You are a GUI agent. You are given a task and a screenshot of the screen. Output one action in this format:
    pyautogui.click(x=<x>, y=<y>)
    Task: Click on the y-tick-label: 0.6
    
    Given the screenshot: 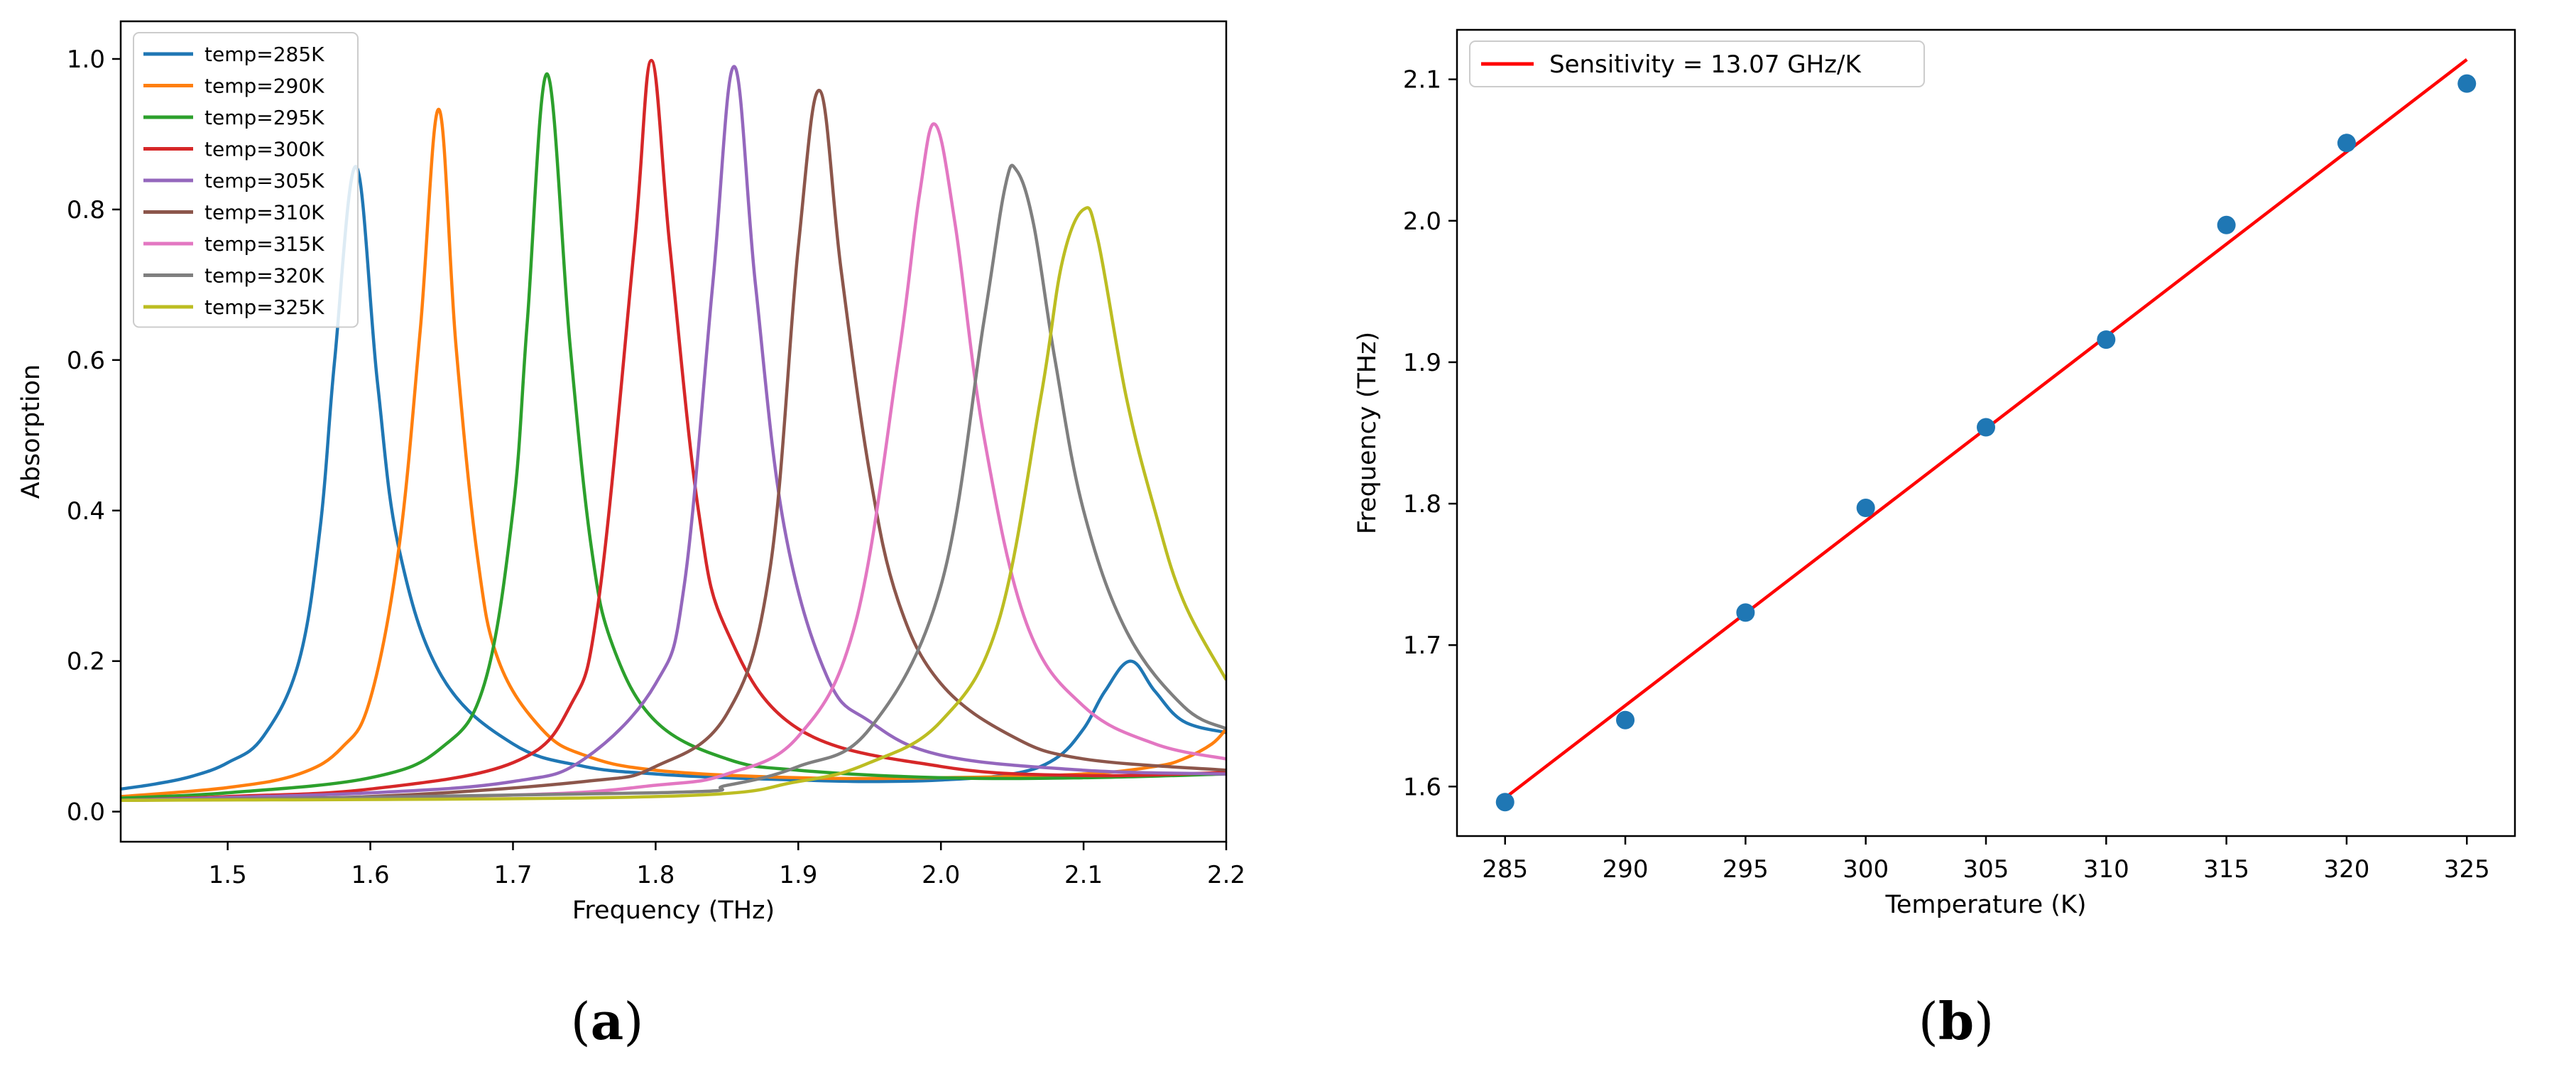 What is the action you would take?
    pyautogui.click(x=86, y=361)
    